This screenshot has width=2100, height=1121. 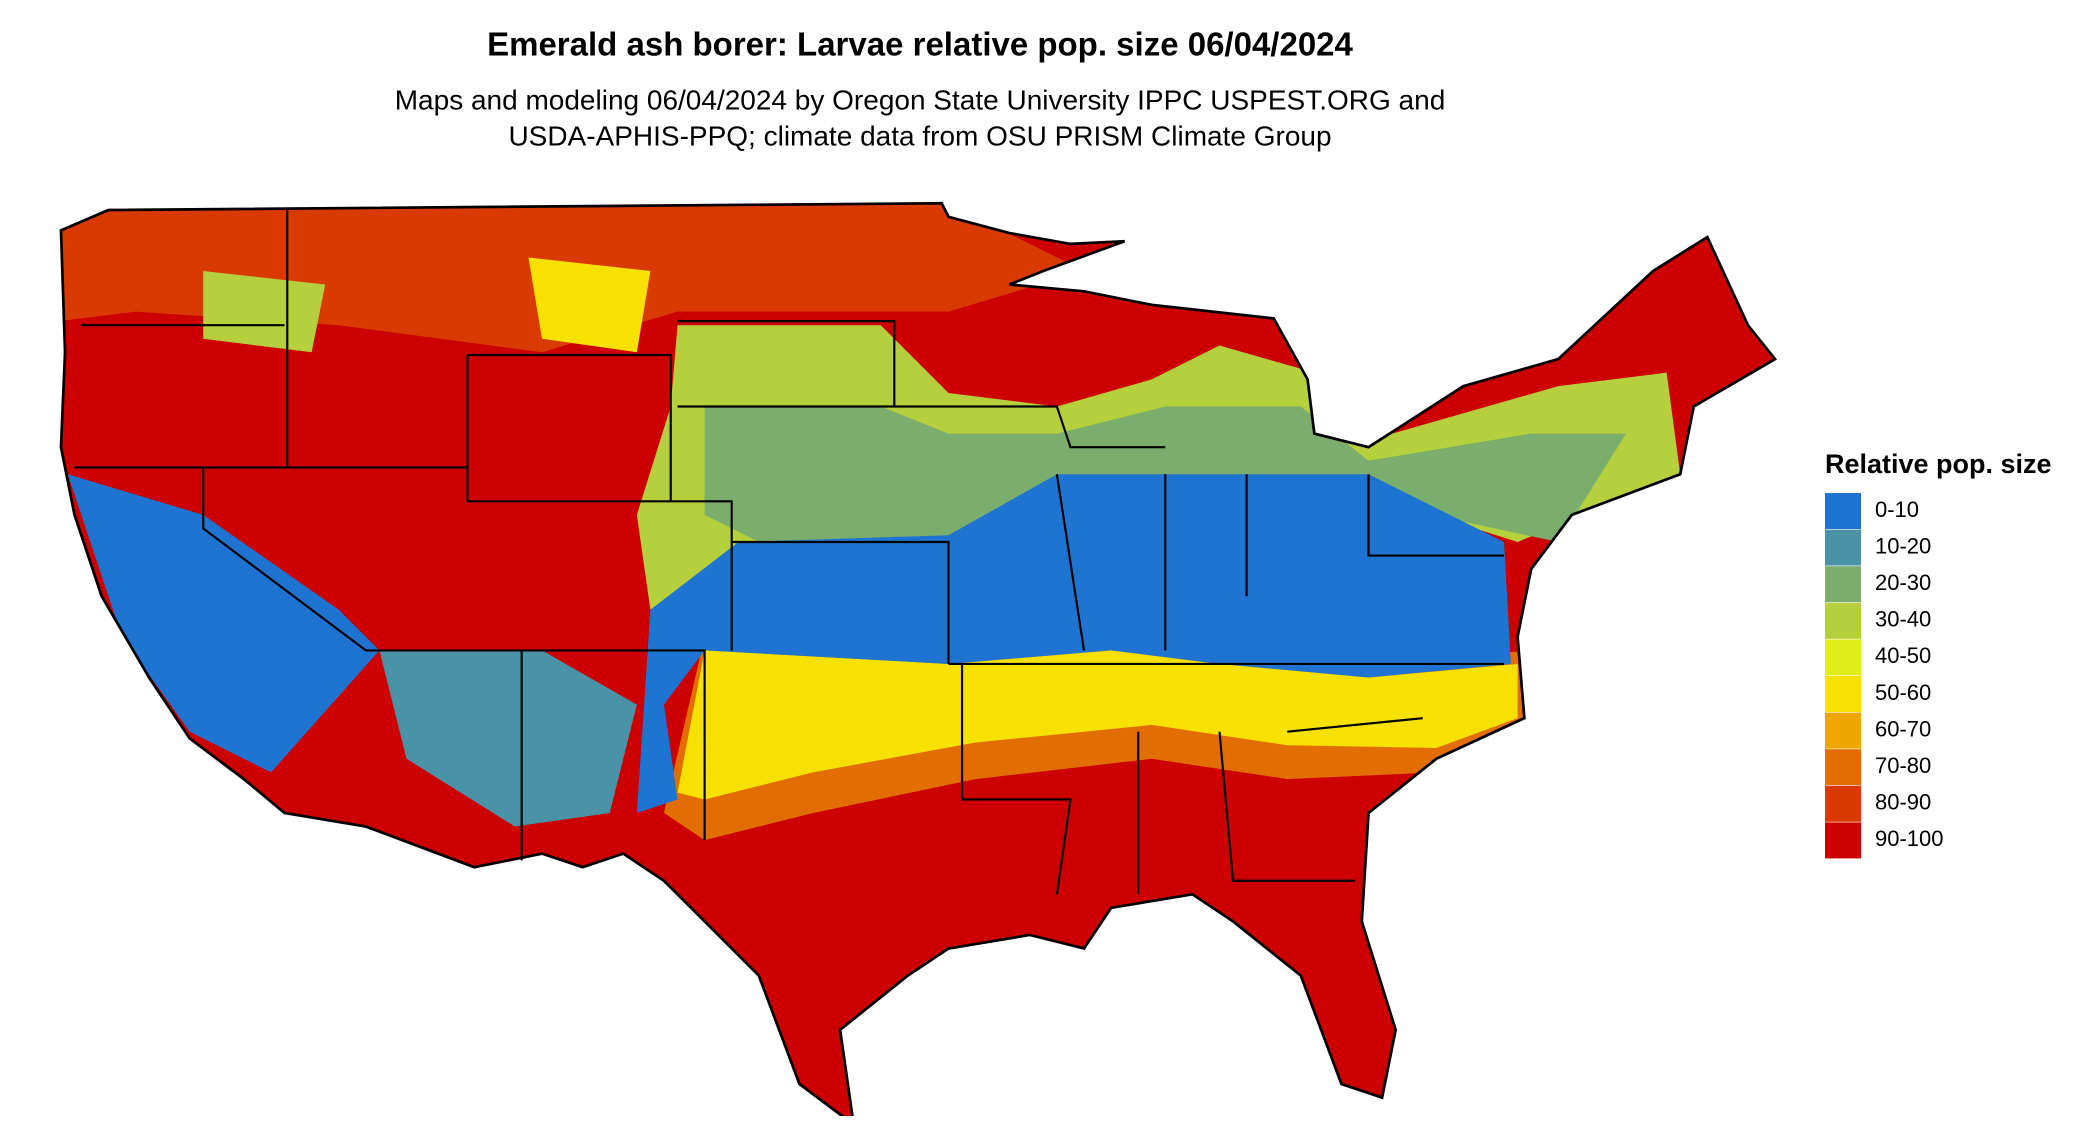 I want to click on legend-label: 50-60, so click(x=1903, y=692).